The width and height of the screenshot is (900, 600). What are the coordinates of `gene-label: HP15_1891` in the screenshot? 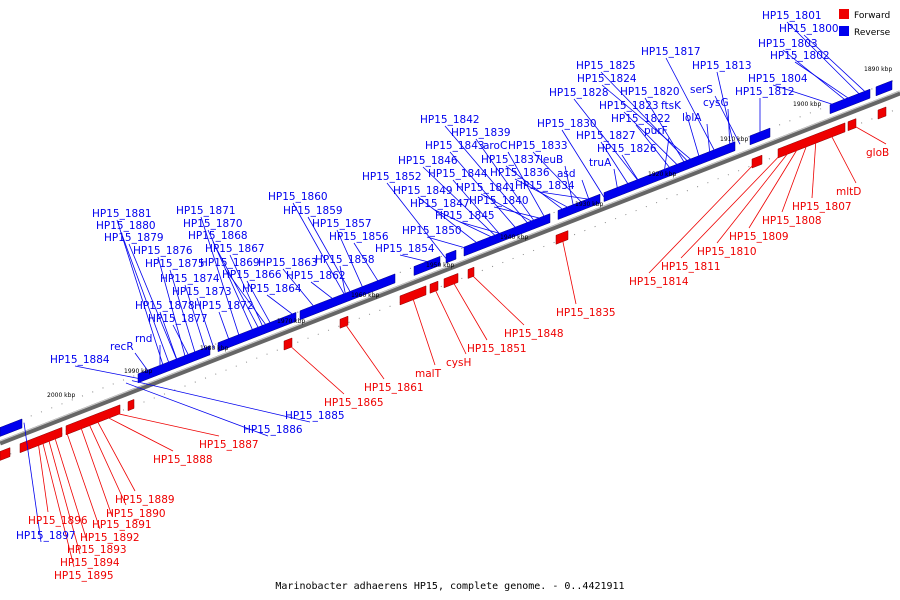 It's located at (122, 525).